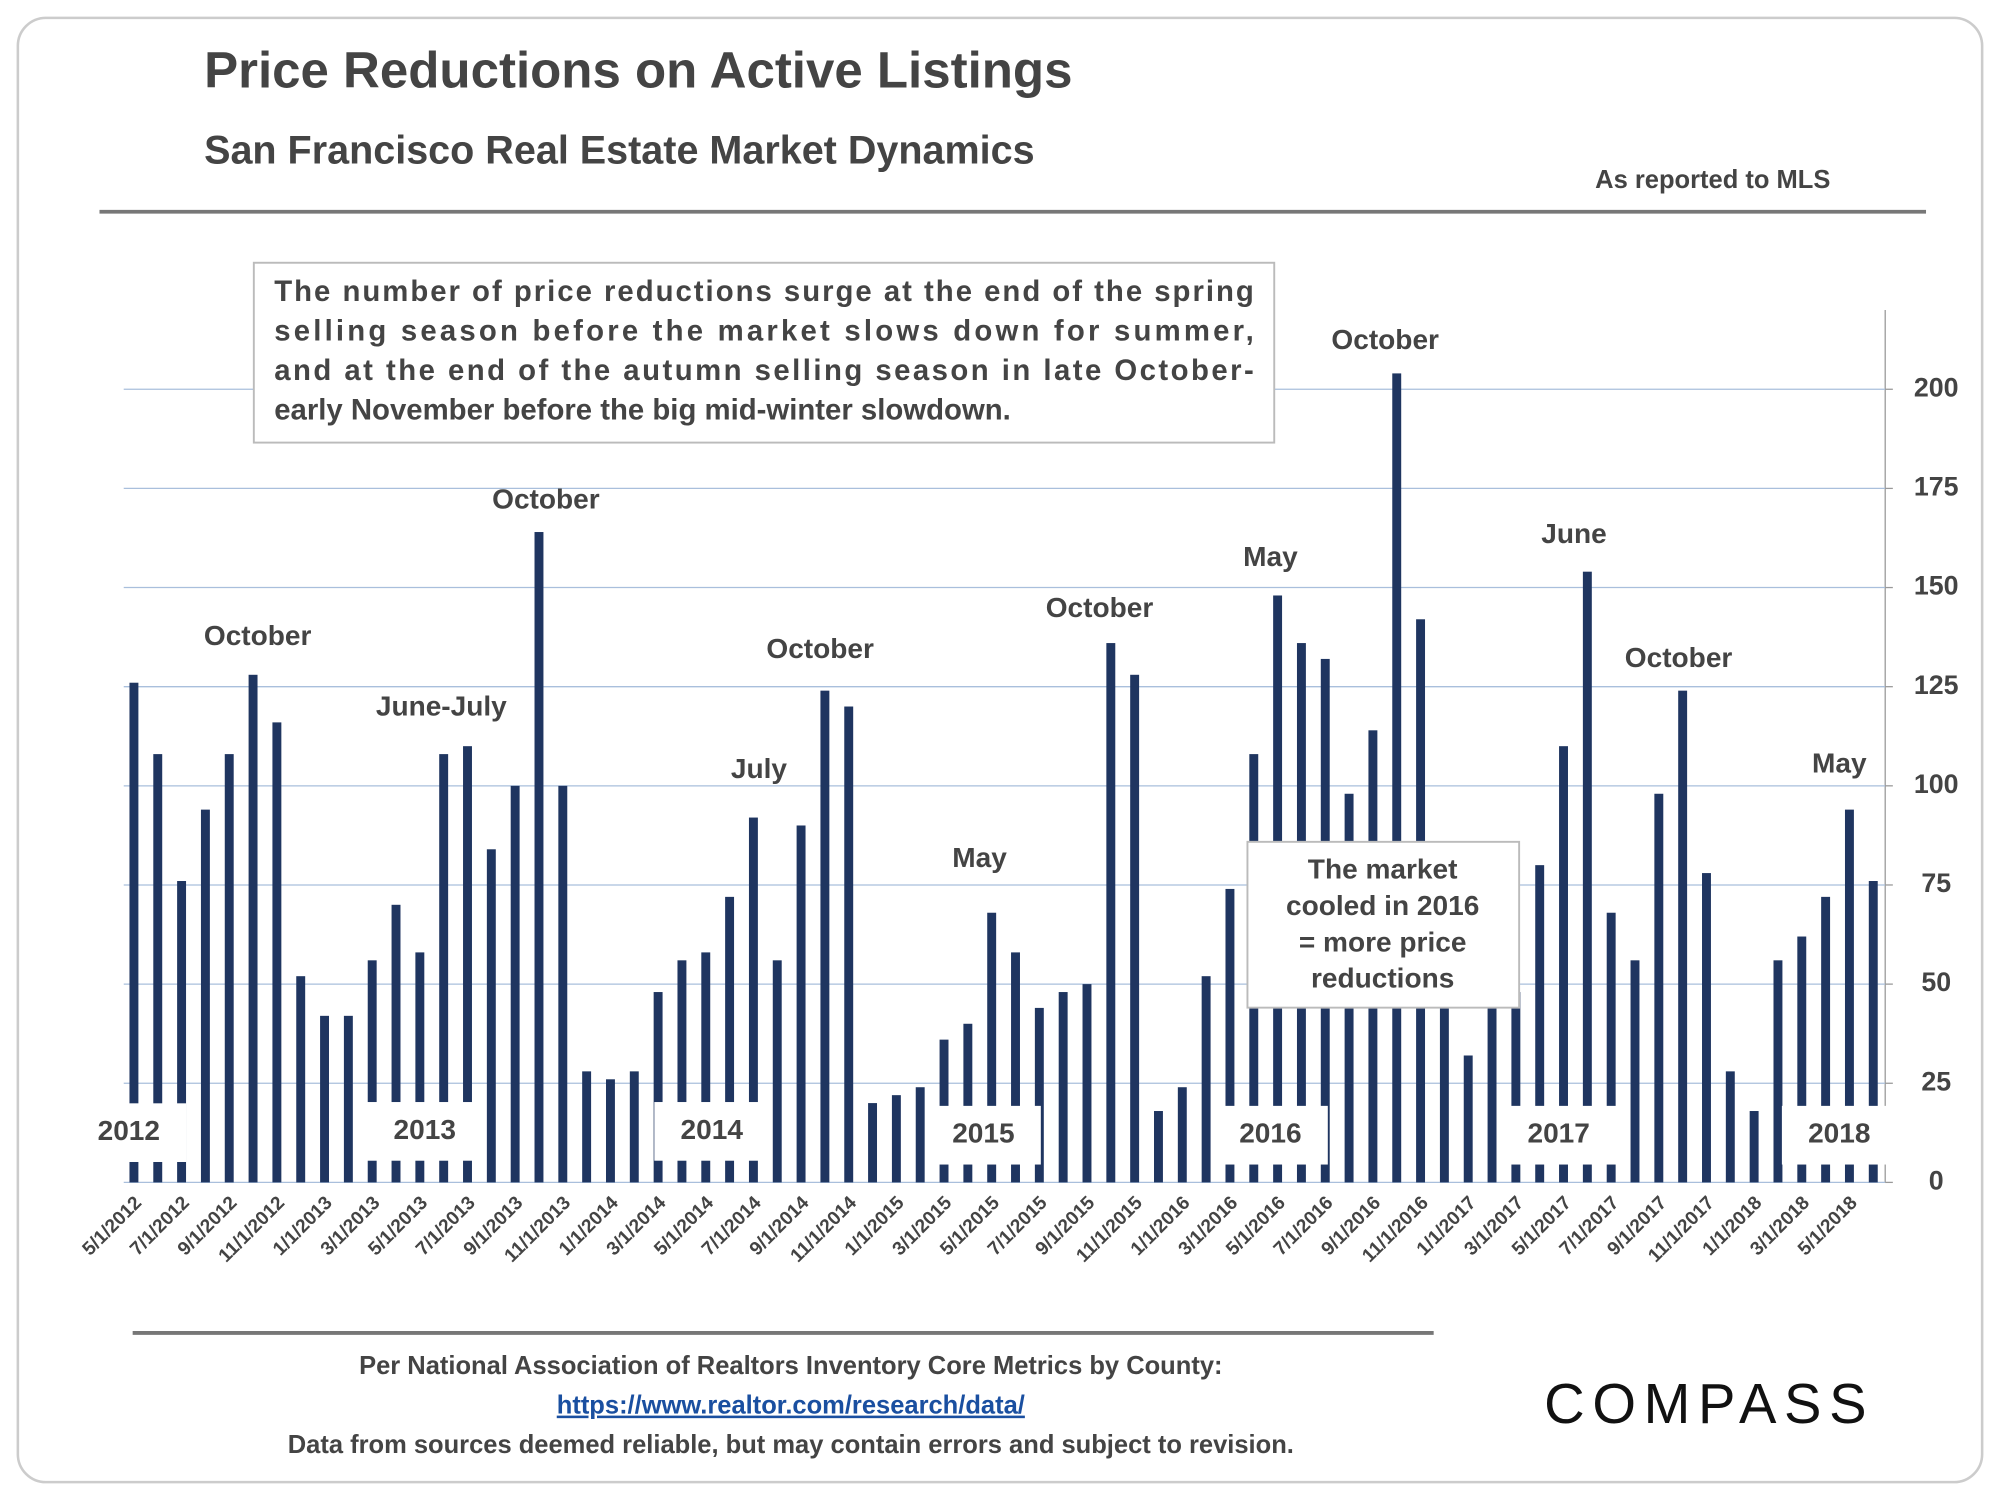  What do you see at coordinates (425, 1129) in the screenshot?
I see `year-label: 2013` at bounding box center [425, 1129].